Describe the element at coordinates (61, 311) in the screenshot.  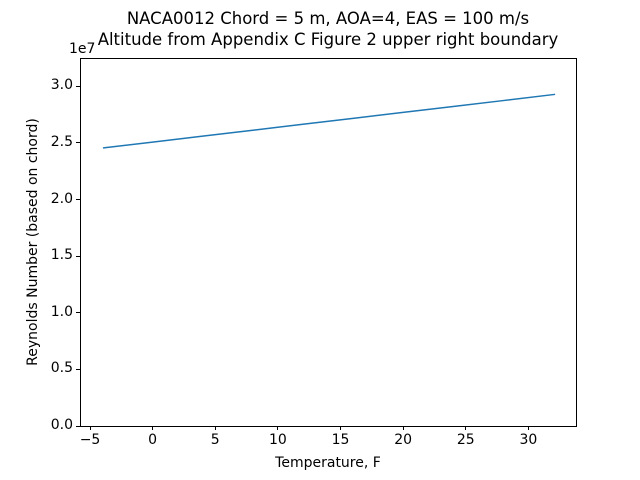
I see `y-tick-label: 1.0` at that location.